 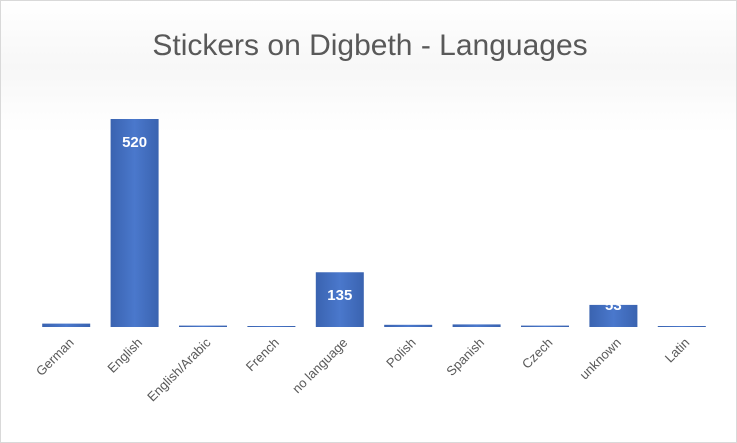 What do you see at coordinates (613, 305) in the screenshot?
I see `data-label: 53` at bounding box center [613, 305].